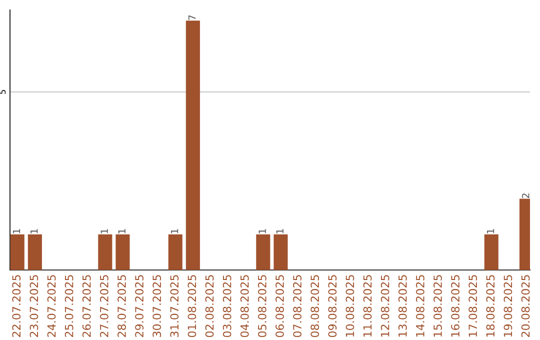 This screenshot has width=540, height=340. What do you see at coordinates (227, 306) in the screenshot?
I see `x-tick-label: 03.08.2025` at bounding box center [227, 306].